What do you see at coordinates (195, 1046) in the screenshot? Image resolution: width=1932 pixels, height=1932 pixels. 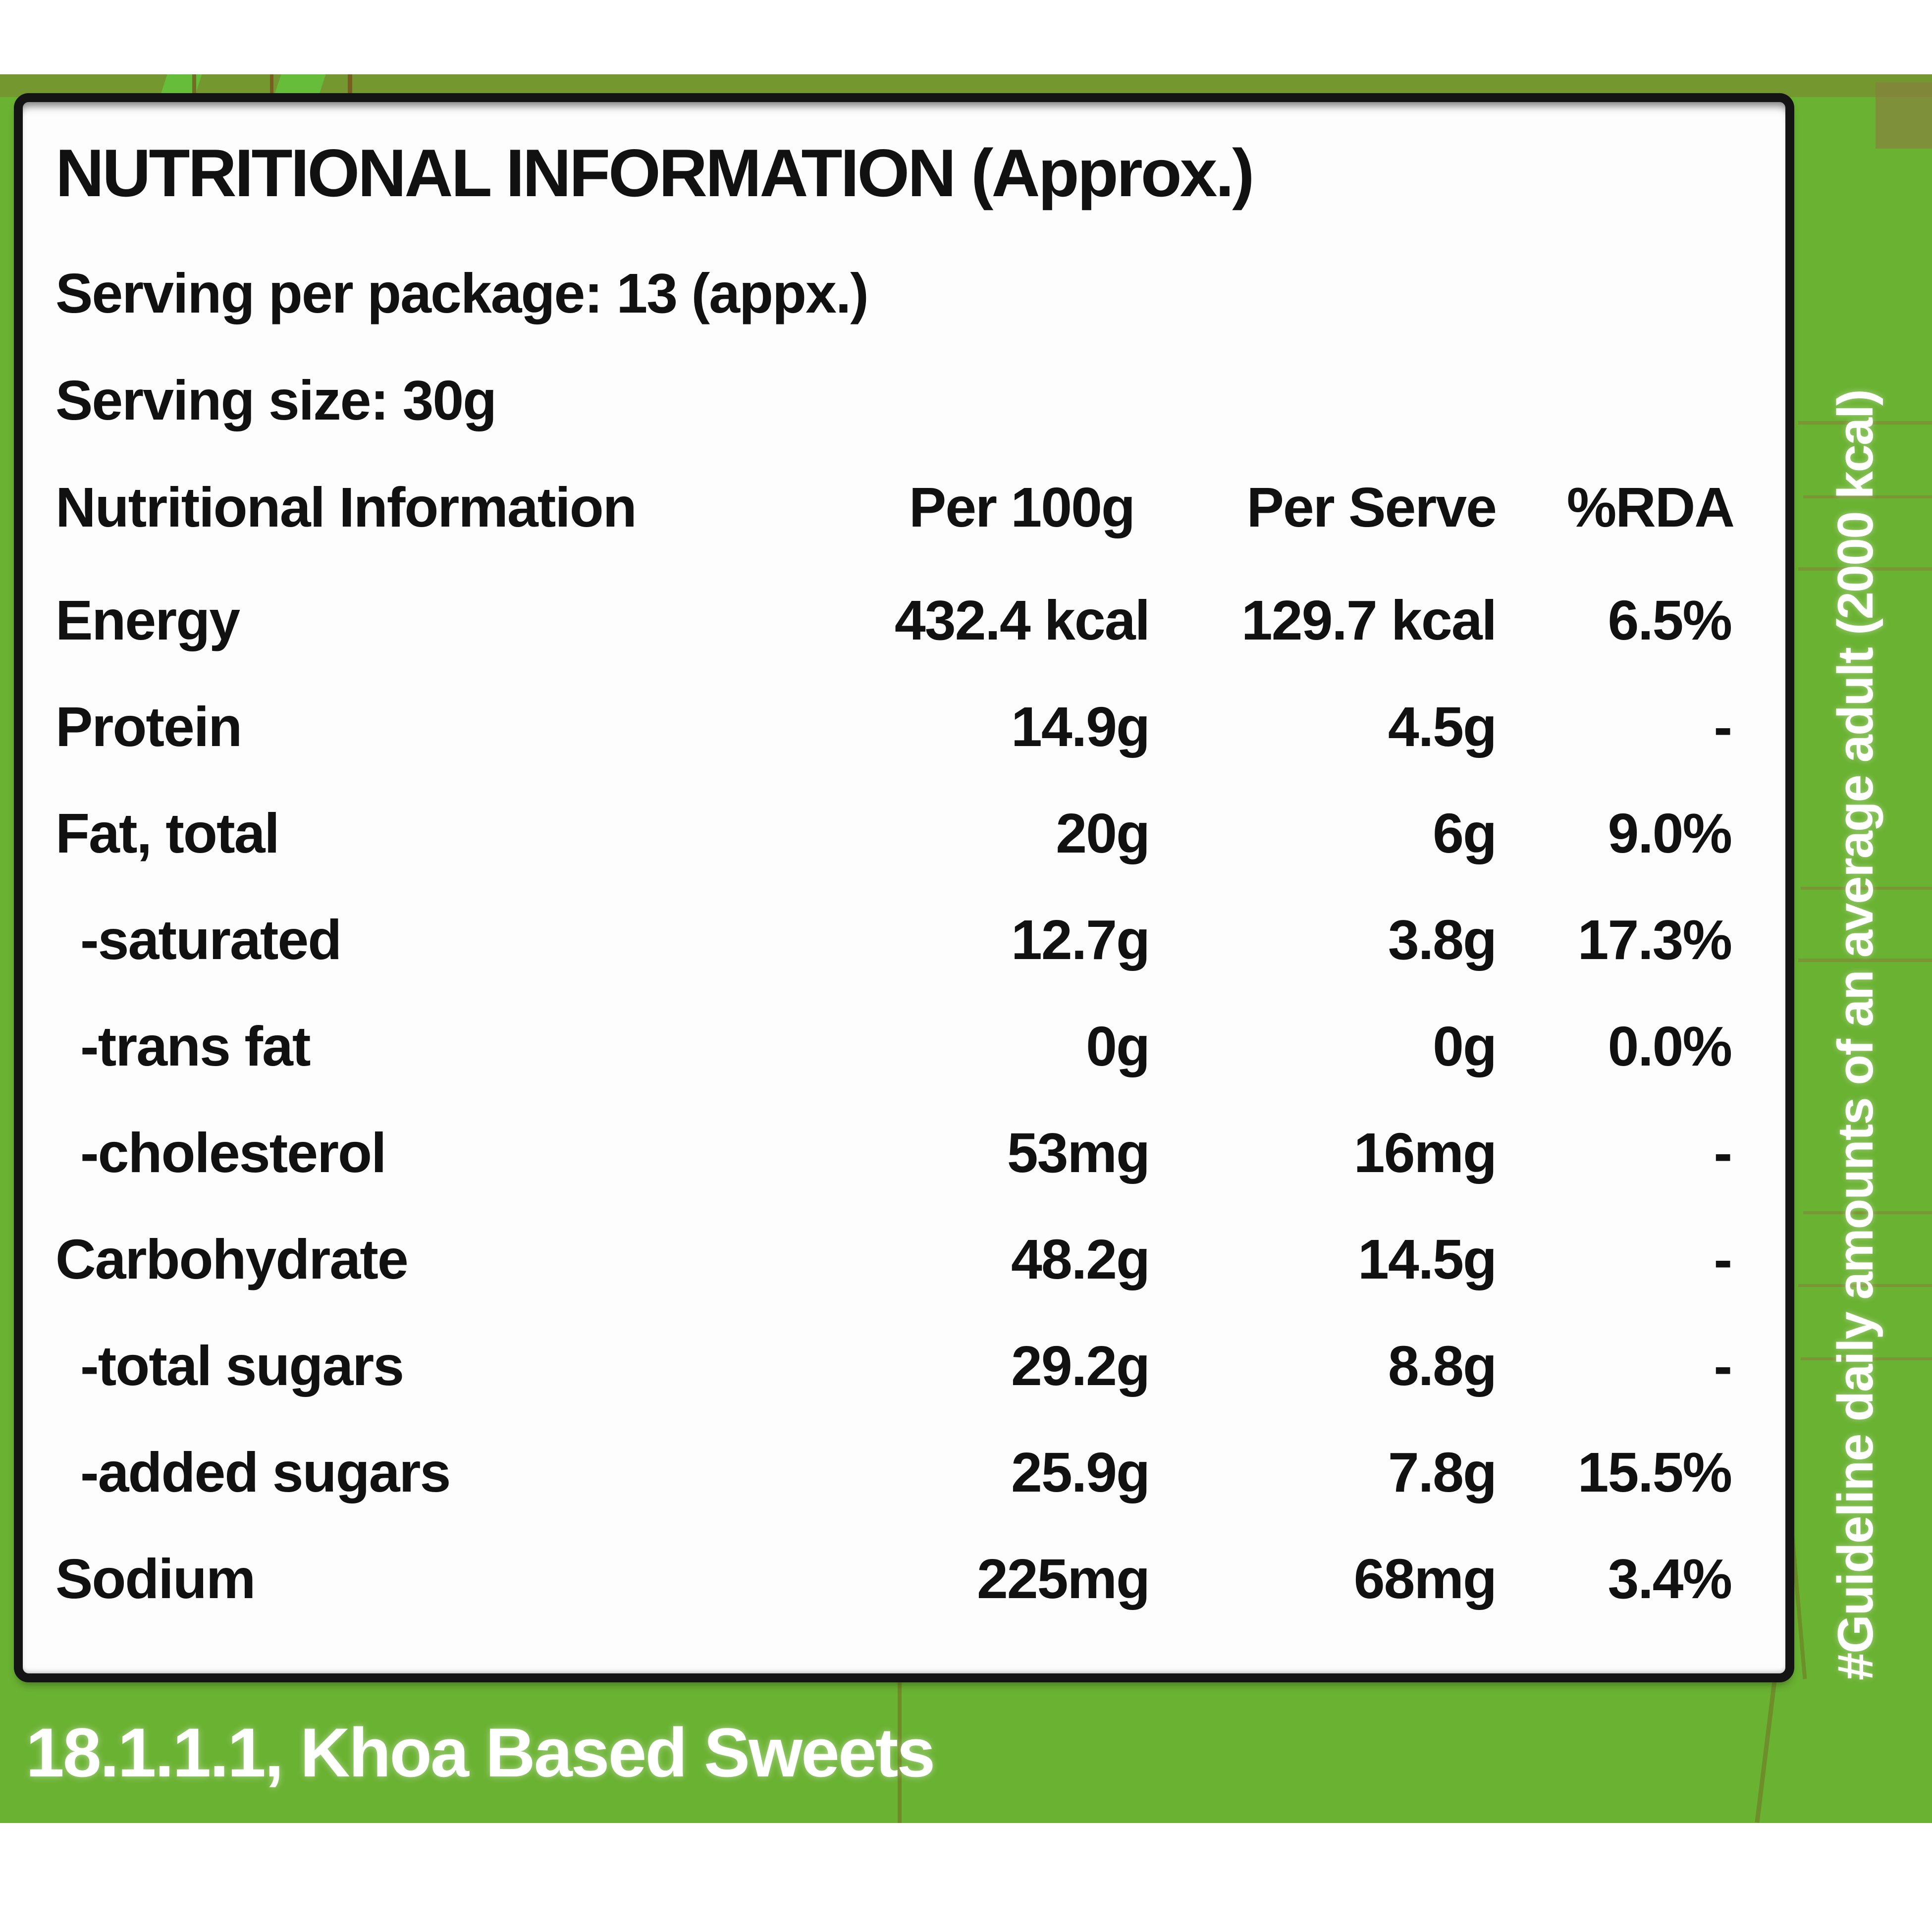 I see `row-label: -trans fat` at bounding box center [195, 1046].